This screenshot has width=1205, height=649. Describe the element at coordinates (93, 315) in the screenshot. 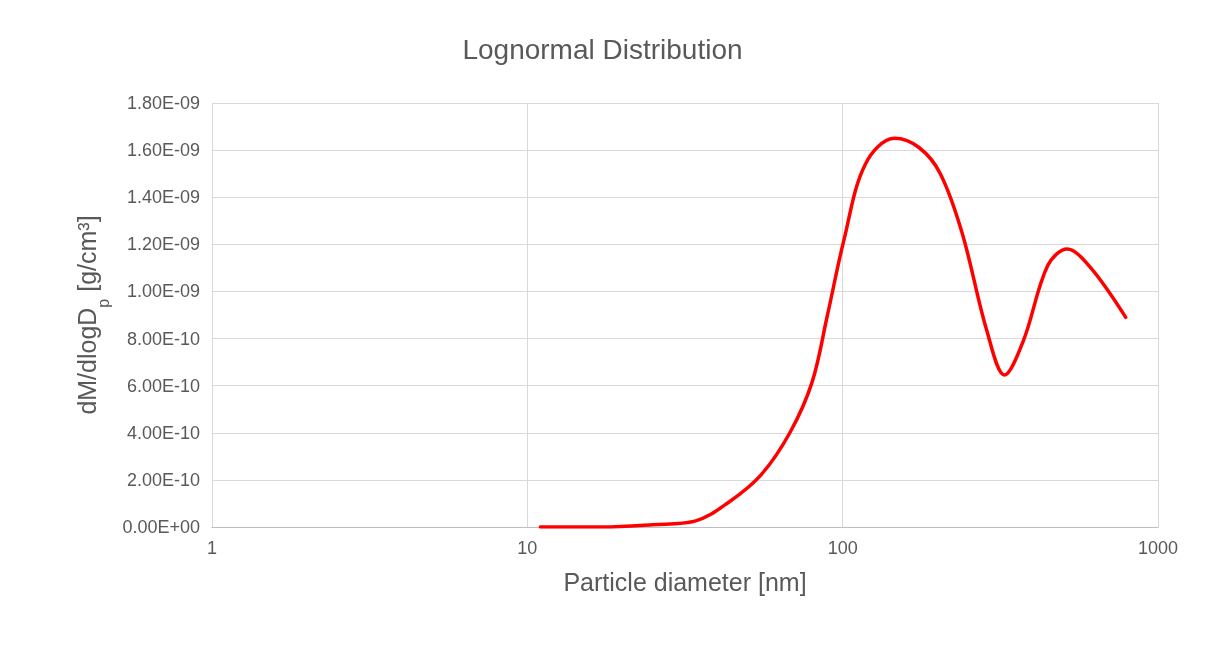

I see `y-axis-title: dM/dlogDp [g/cm³]` at that location.